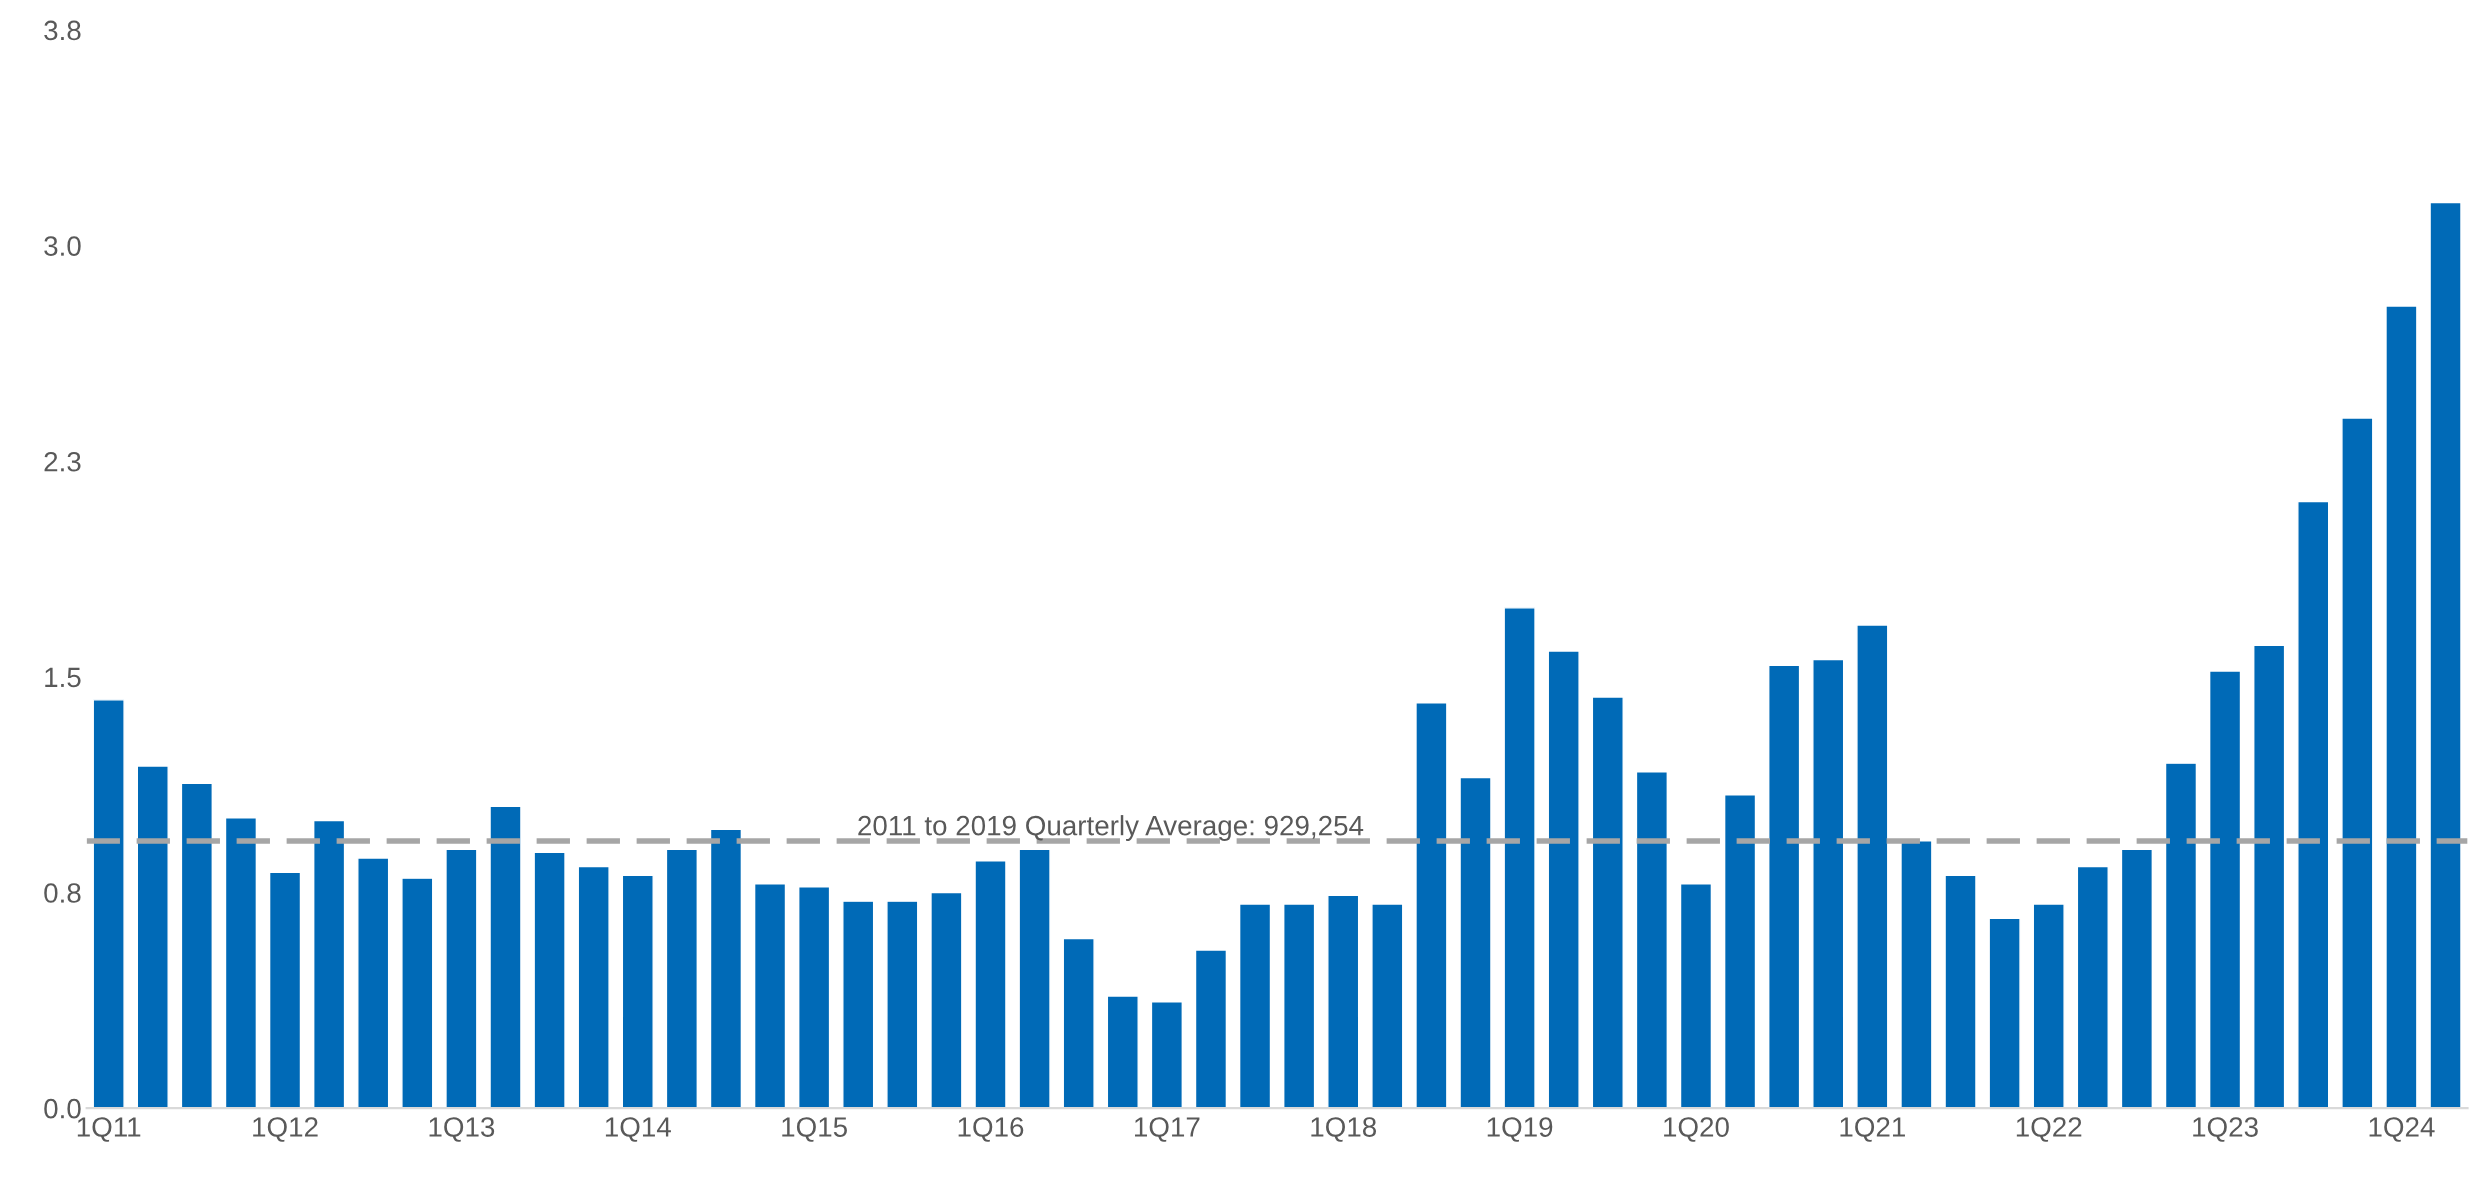  Describe the element at coordinates (1344, 1129) in the screenshot. I see `x-tick-label: 1Q18` at that location.